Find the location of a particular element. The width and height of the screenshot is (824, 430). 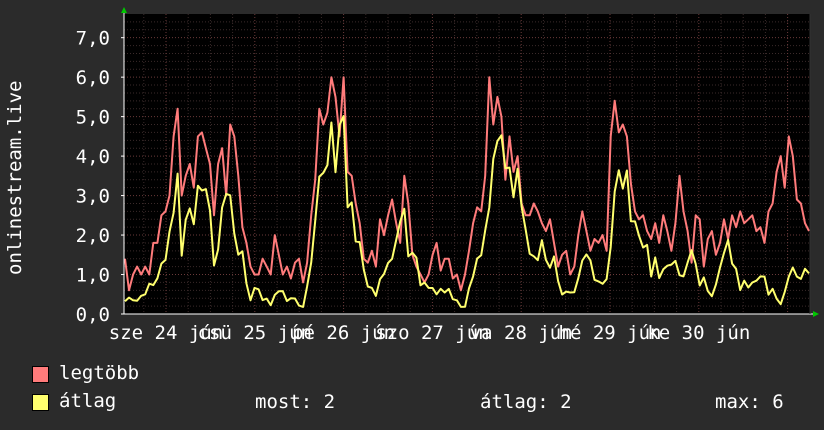

y-axis-arrow is located at coordinates (124, 10).